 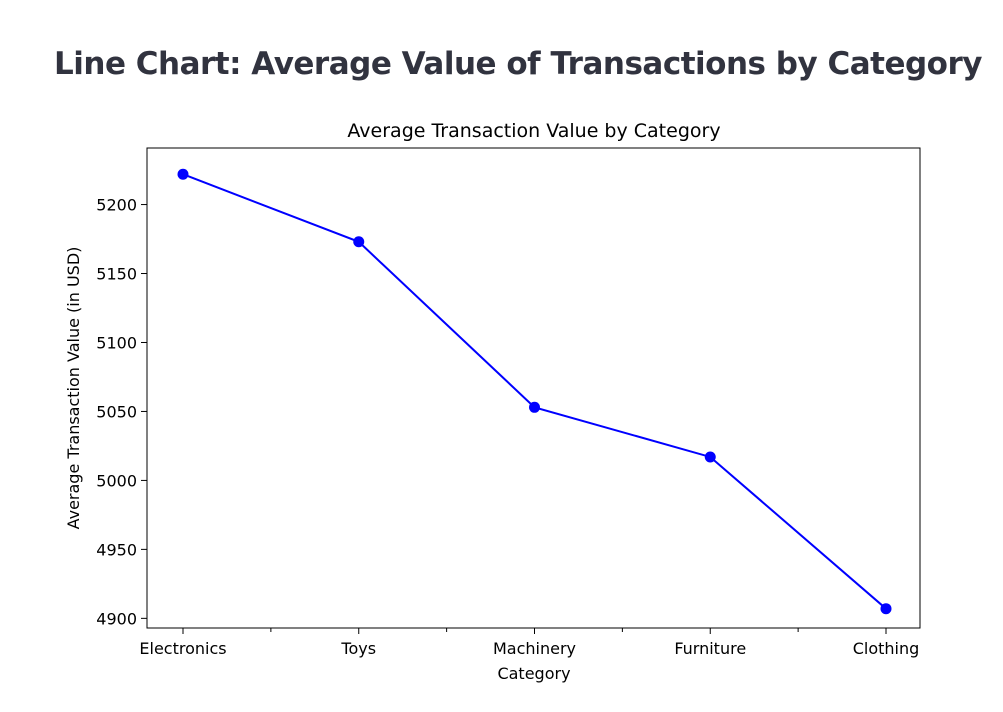 I want to click on y-tick-label: 5000, so click(x=116, y=480).